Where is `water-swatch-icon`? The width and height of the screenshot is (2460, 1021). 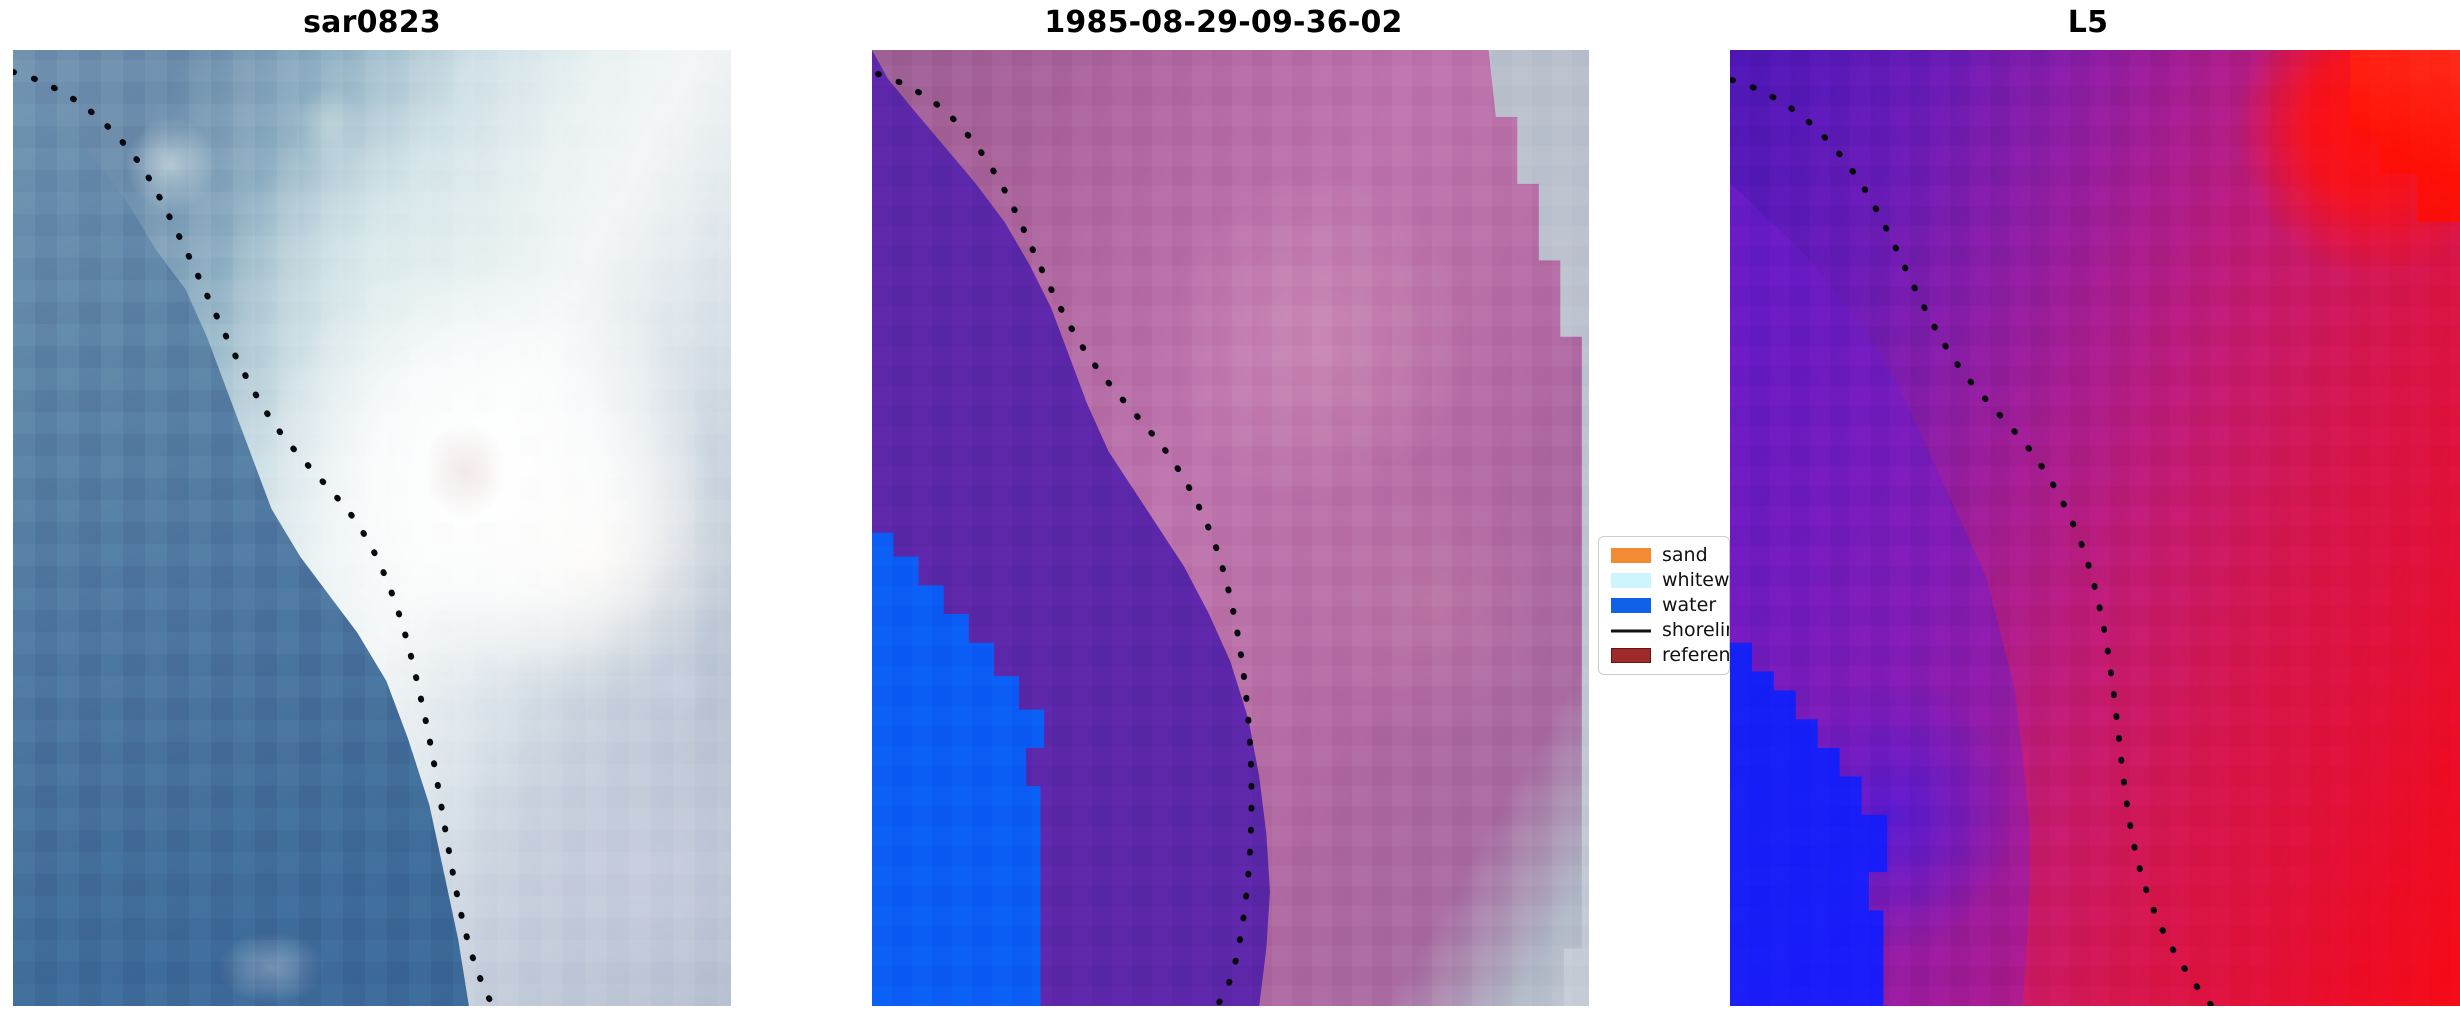
water-swatch-icon is located at coordinates (1631, 605).